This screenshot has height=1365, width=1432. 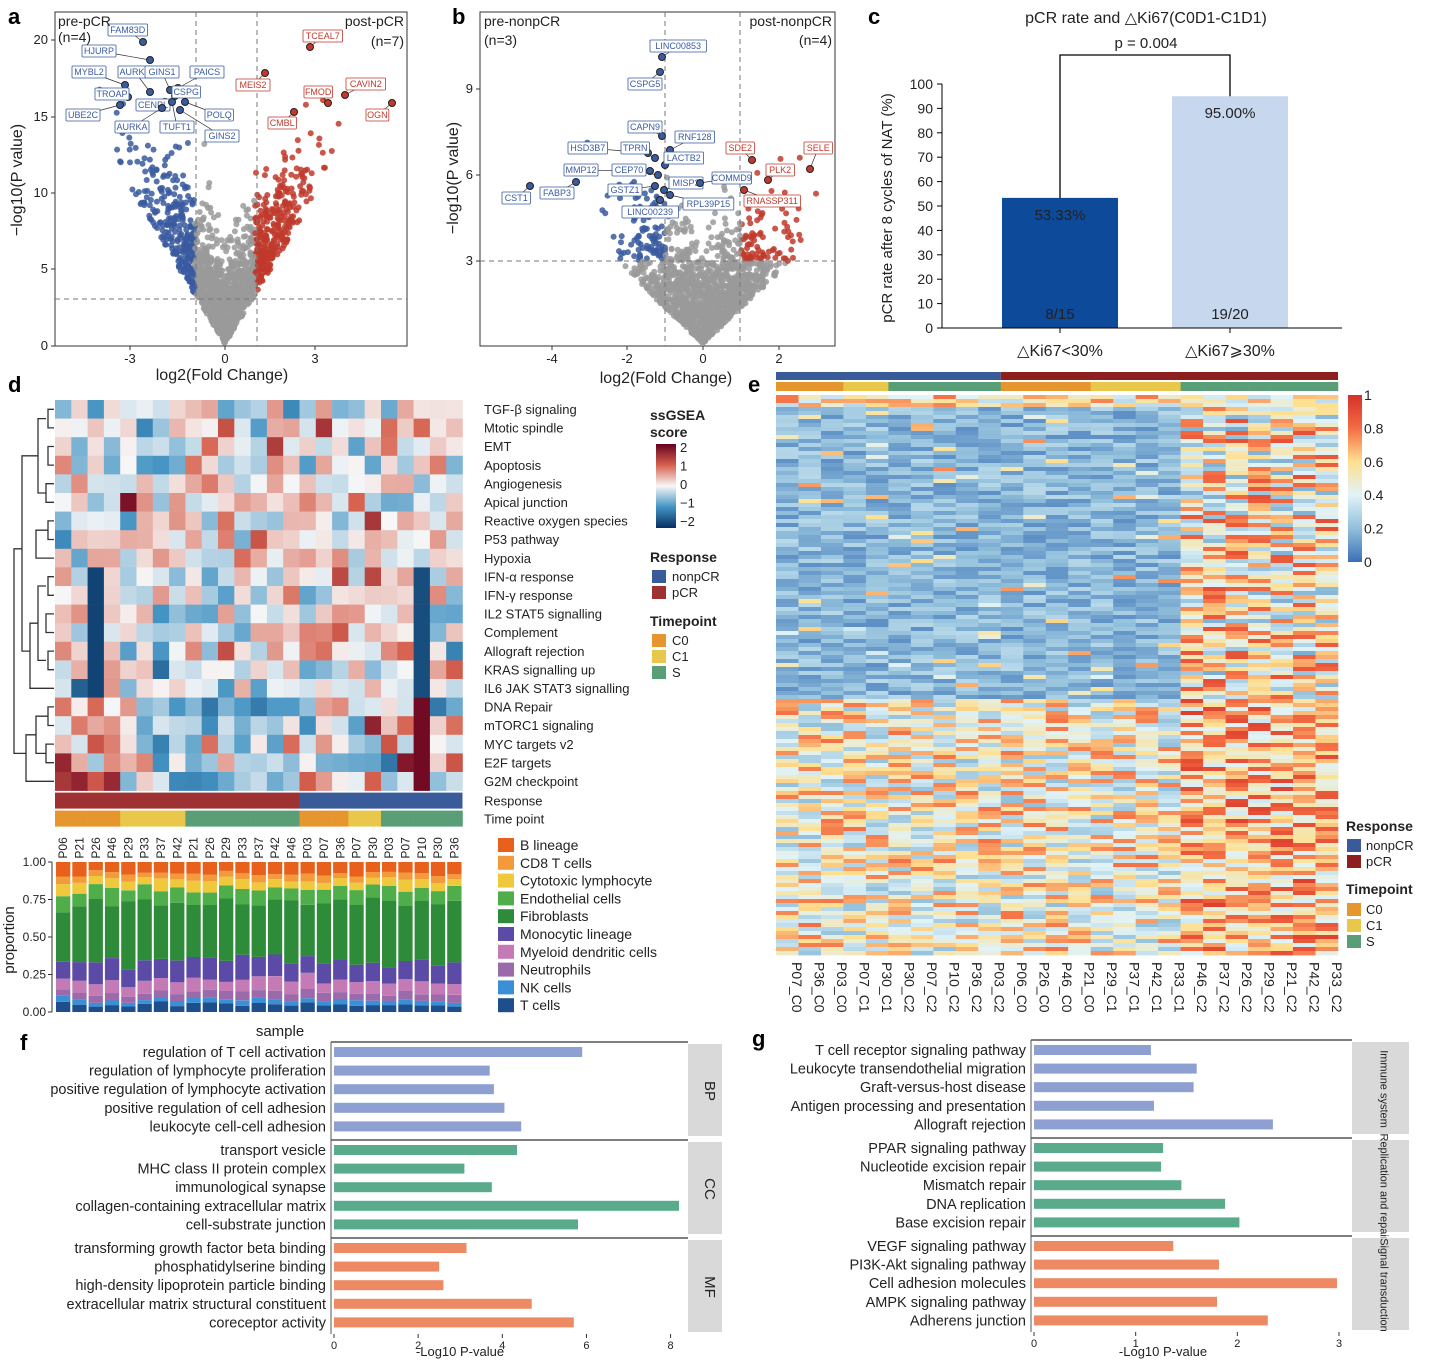 I want to click on y-tick-label: 60, so click(x=925, y=182).